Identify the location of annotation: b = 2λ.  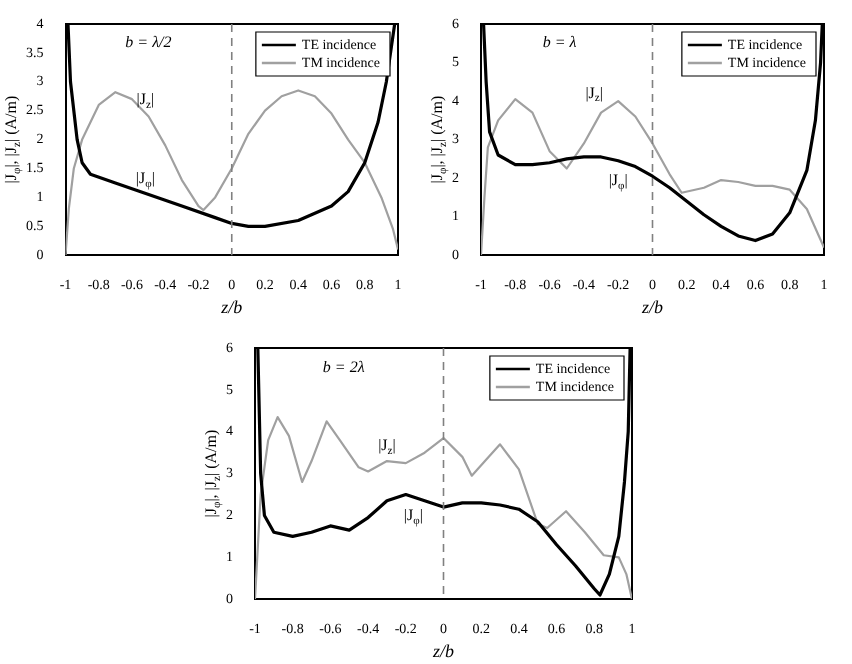
(344, 367).